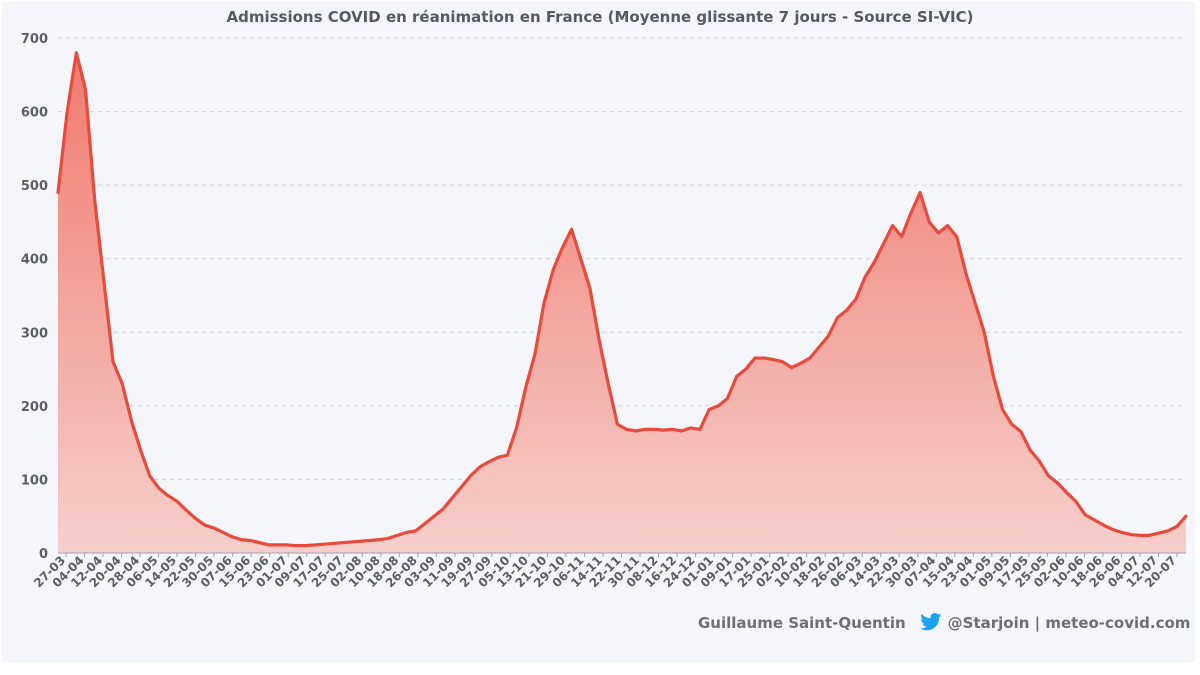 This screenshot has height=675, width=1200. What do you see at coordinates (34, 260) in the screenshot?
I see `y-tick-label: 400` at bounding box center [34, 260].